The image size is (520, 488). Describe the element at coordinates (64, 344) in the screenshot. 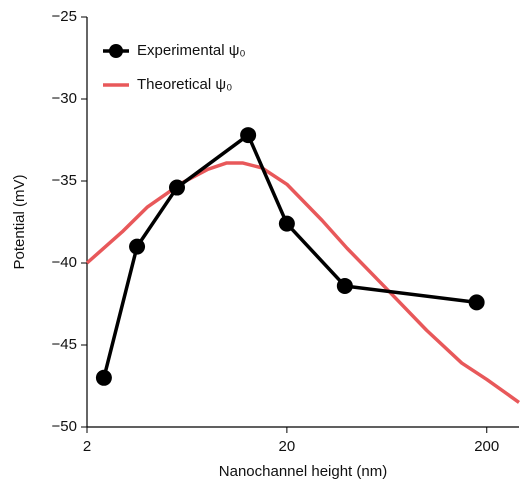

I see `y-tick-label: −45` at that location.